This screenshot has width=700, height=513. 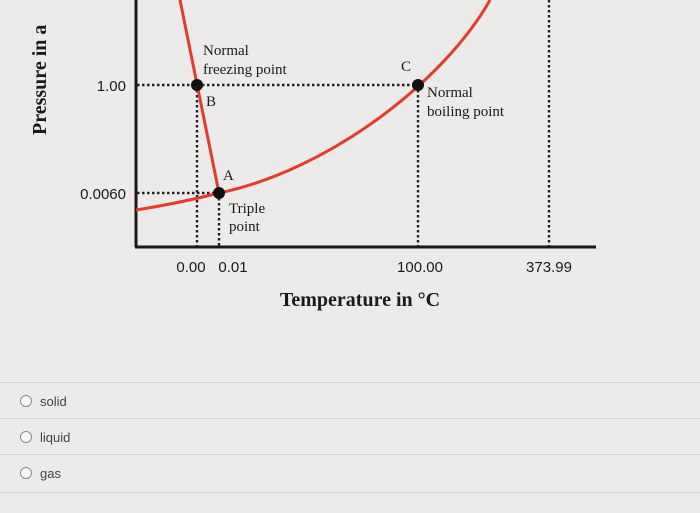 I want to click on option-solid: solid, so click(x=43, y=401).